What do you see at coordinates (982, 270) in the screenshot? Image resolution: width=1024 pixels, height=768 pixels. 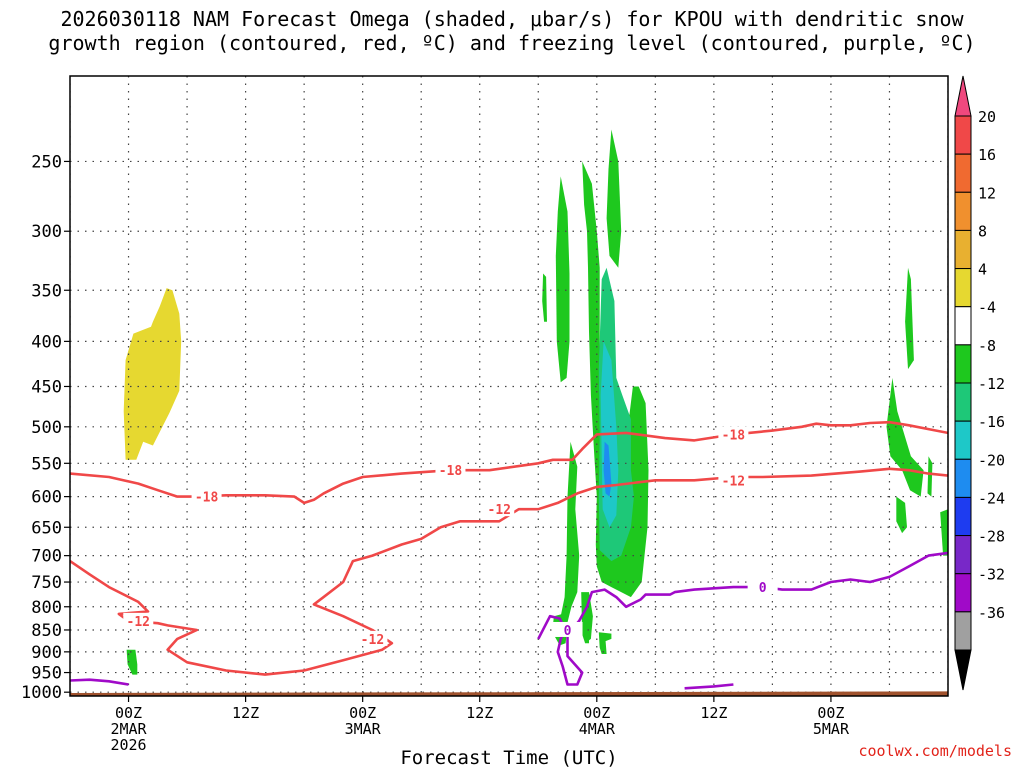 I see `colorbar-label: 4` at bounding box center [982, 270].